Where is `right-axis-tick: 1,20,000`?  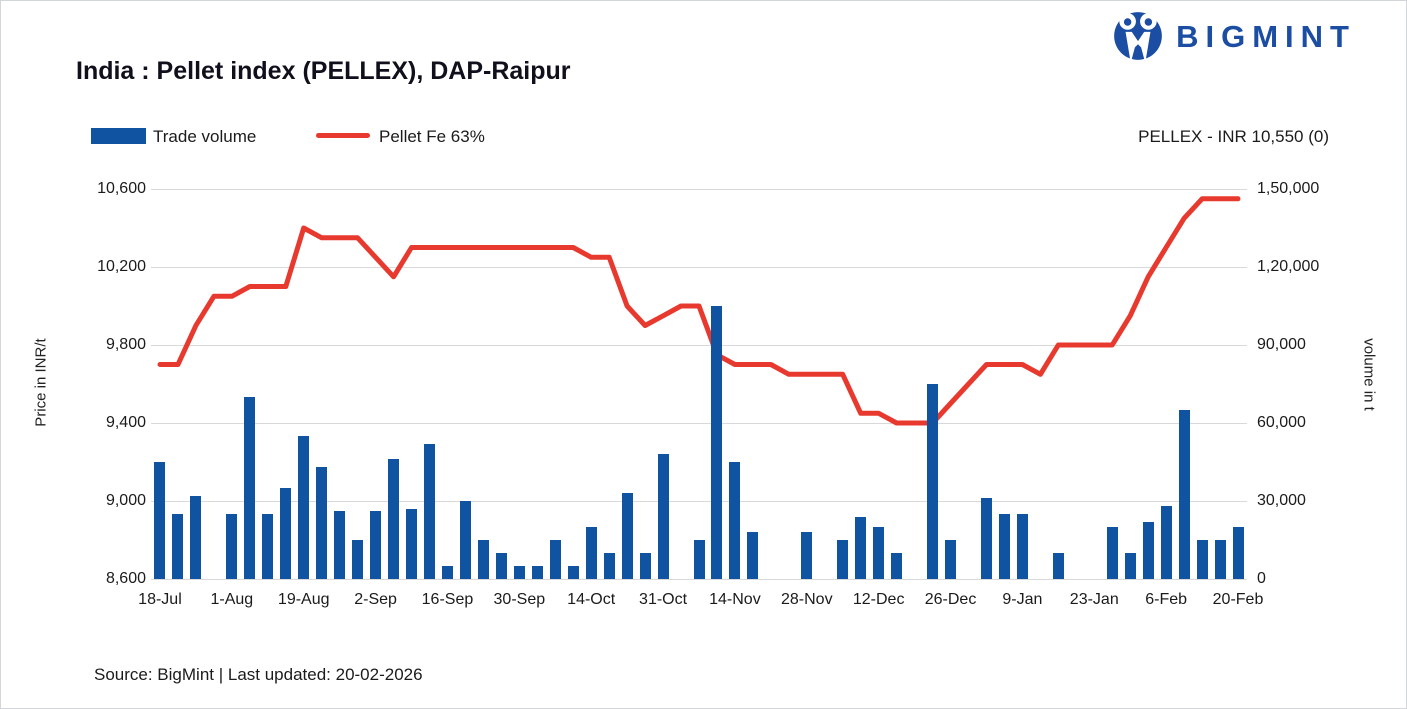
right-axis-tick: 1,20,000 is located at coordinates (1288, 266).